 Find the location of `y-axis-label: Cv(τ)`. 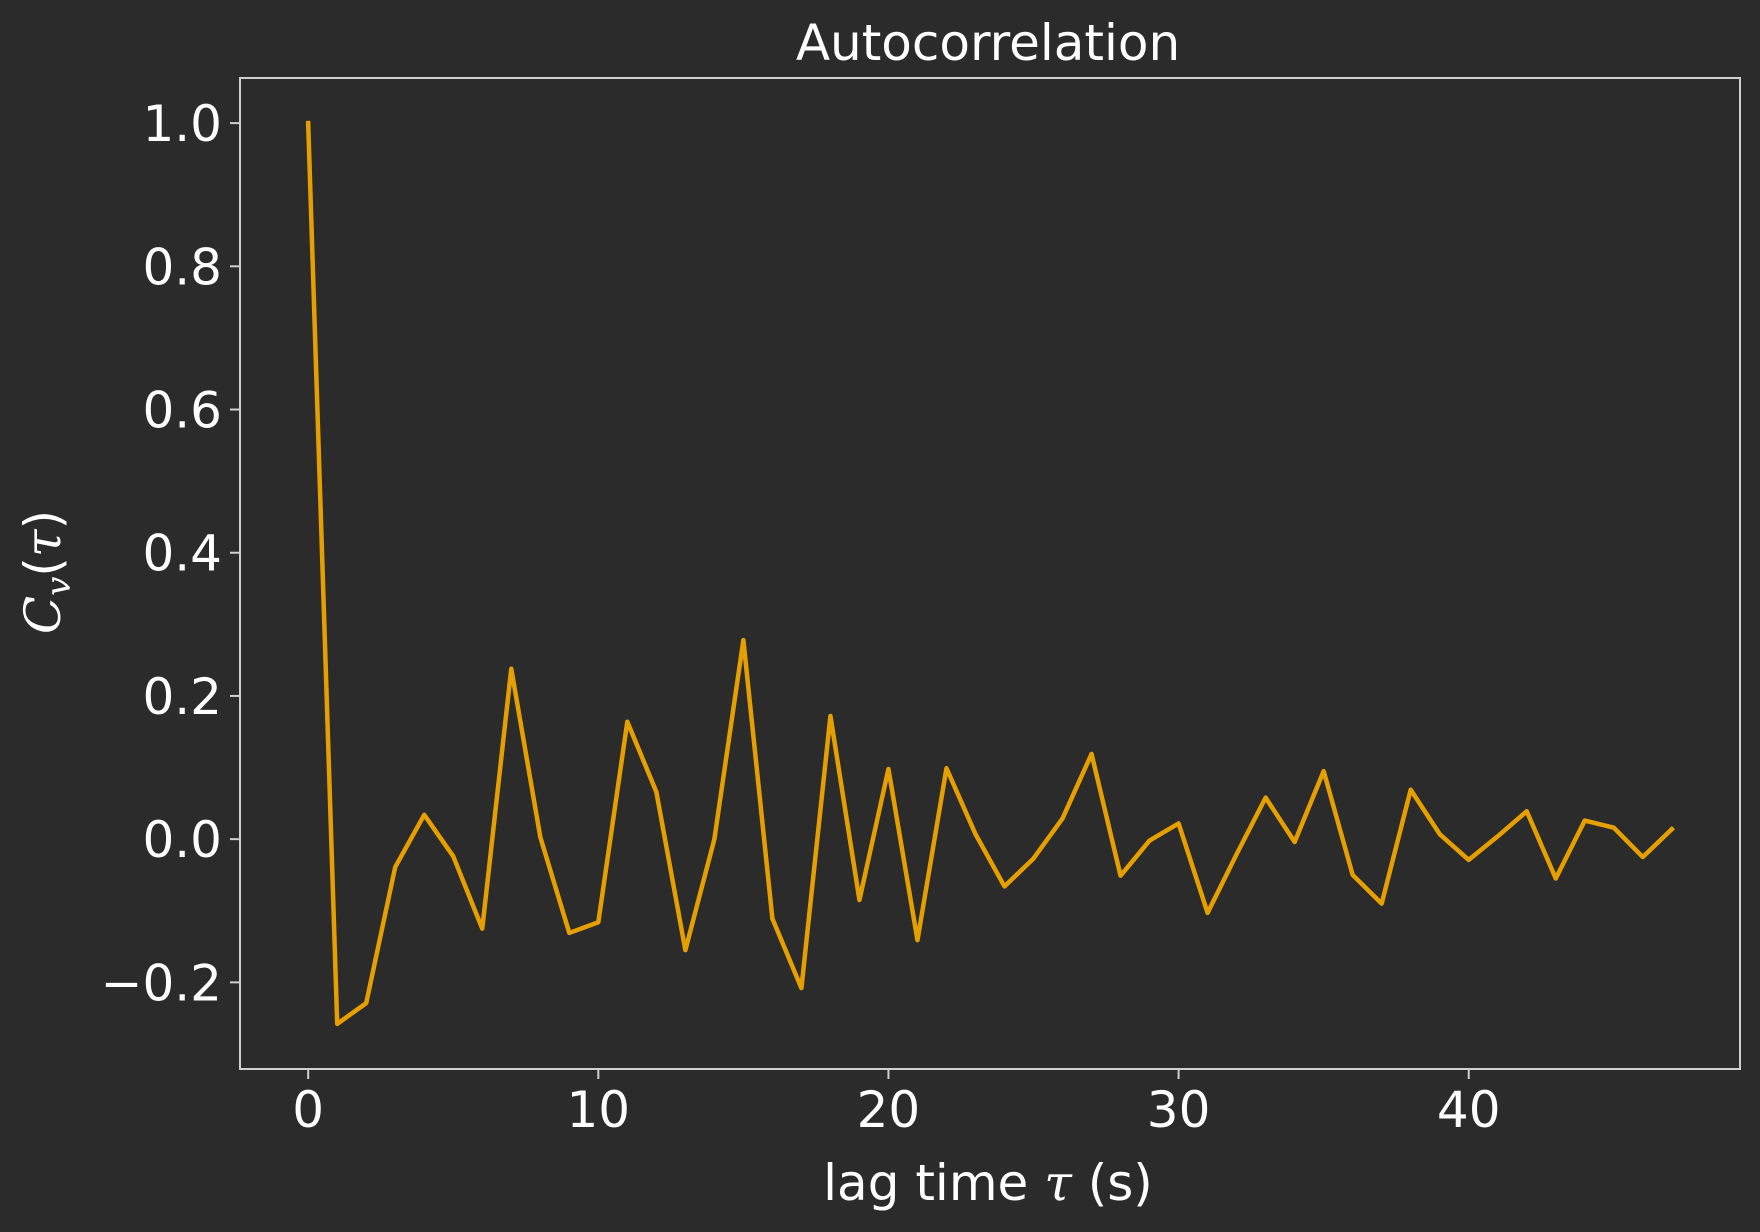

y-axis-label: Cv(τ) is located at coordinates (46, 572).